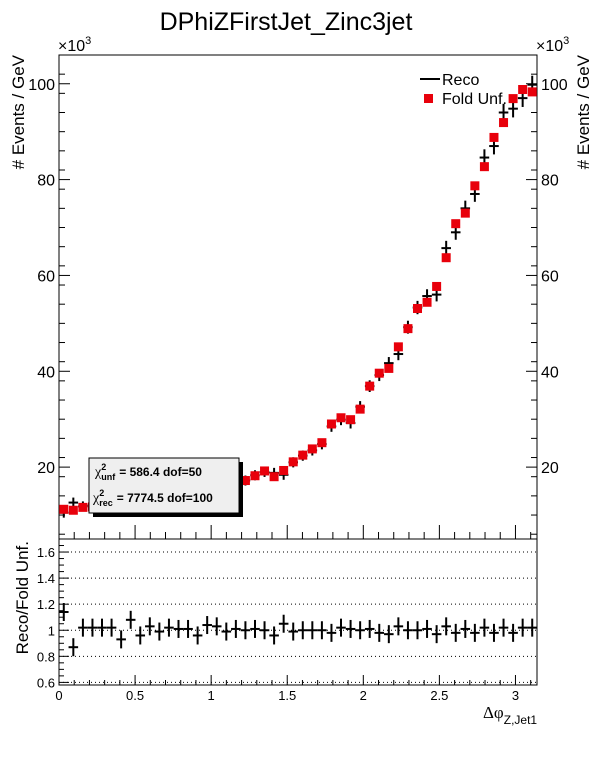 This screenshot has height=777, width=596. Describe the element at coordinates (46, 656) in the screenshot. I see `ratio-y-tick-label: 0.8` at that location.